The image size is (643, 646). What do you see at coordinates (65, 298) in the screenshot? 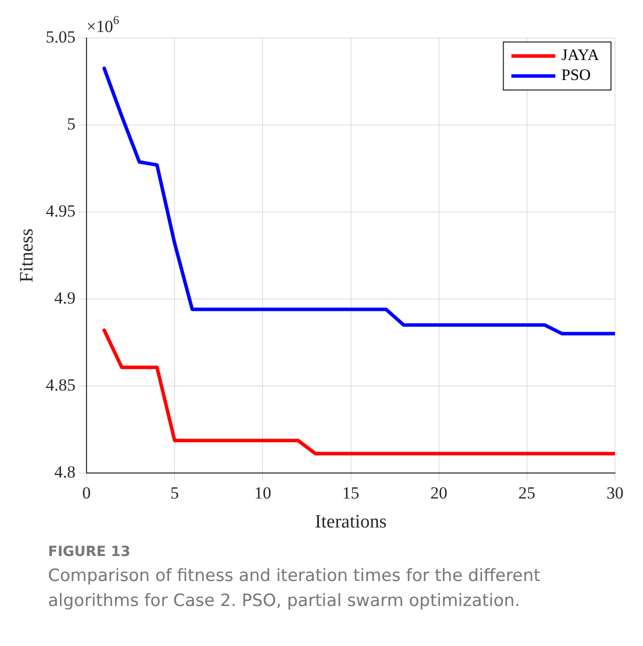
I see `y-tick-label: 4.9` at bounding box center [65, 298].